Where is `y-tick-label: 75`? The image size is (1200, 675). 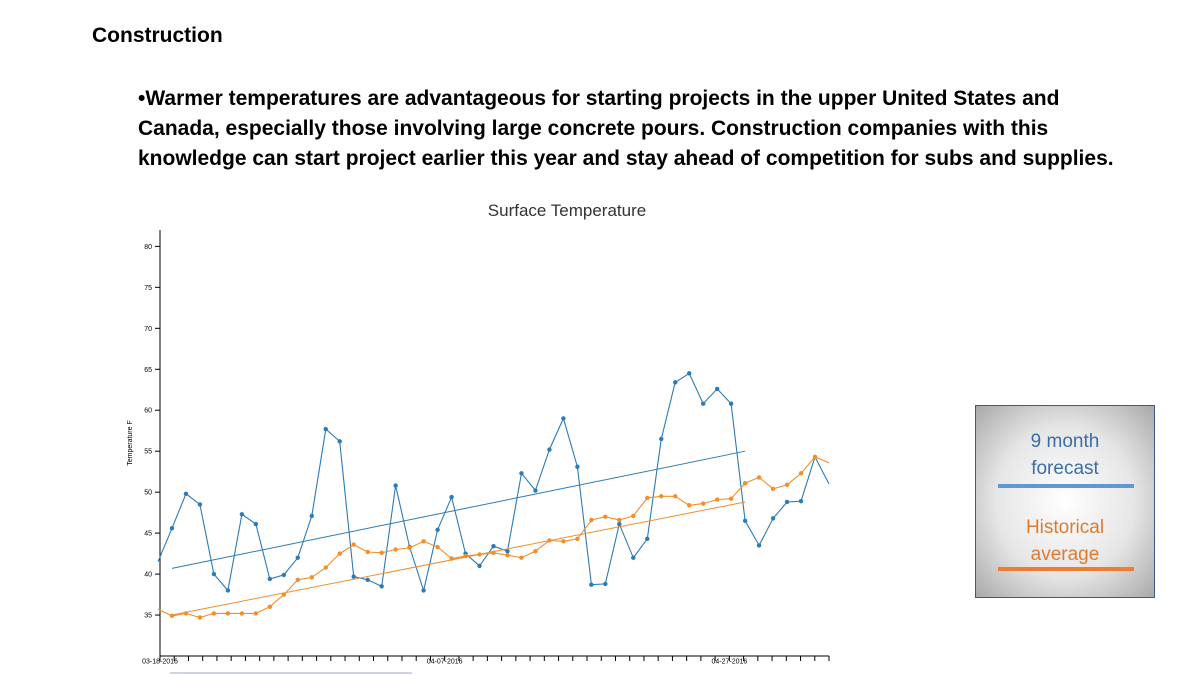
y-tick-label: 75 is located at coordinates (148, 288).